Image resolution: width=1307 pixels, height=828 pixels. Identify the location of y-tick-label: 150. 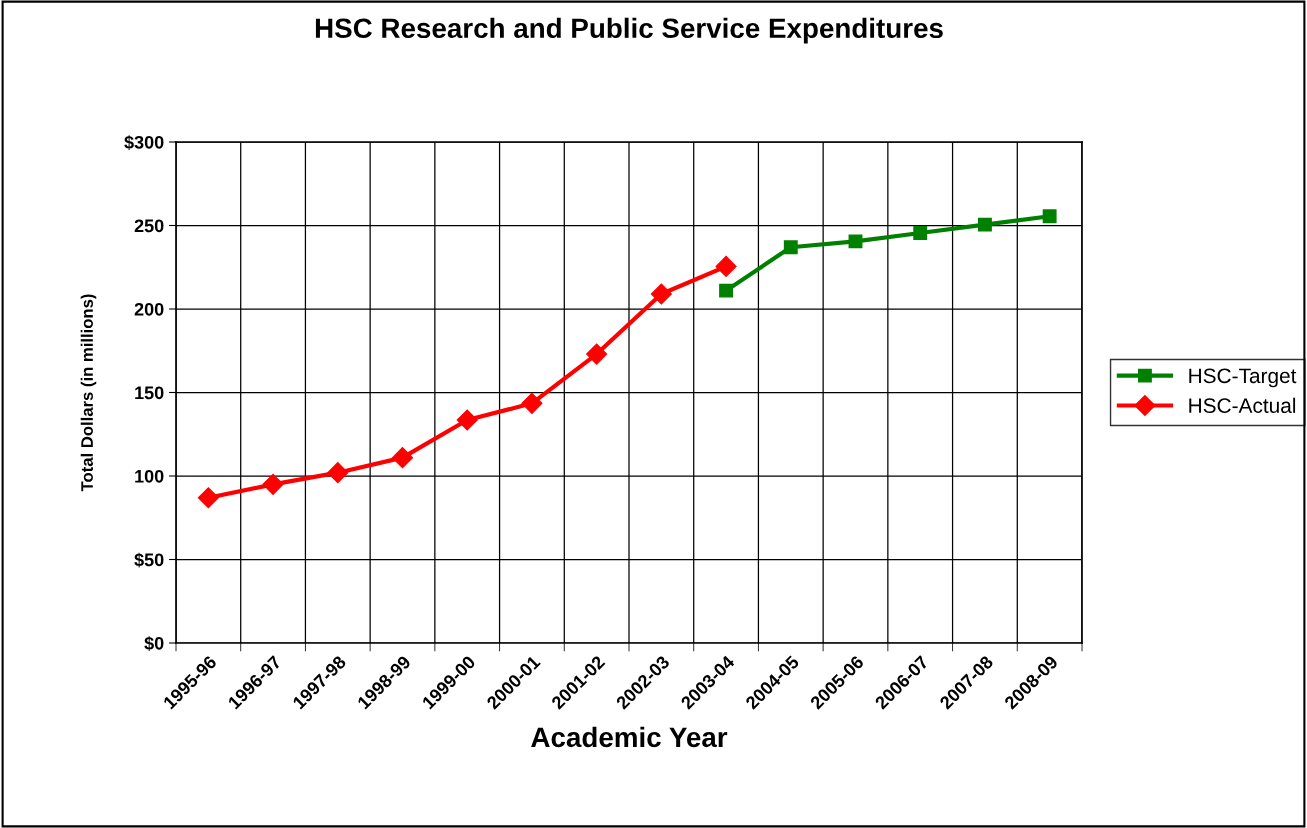
(149, 393).